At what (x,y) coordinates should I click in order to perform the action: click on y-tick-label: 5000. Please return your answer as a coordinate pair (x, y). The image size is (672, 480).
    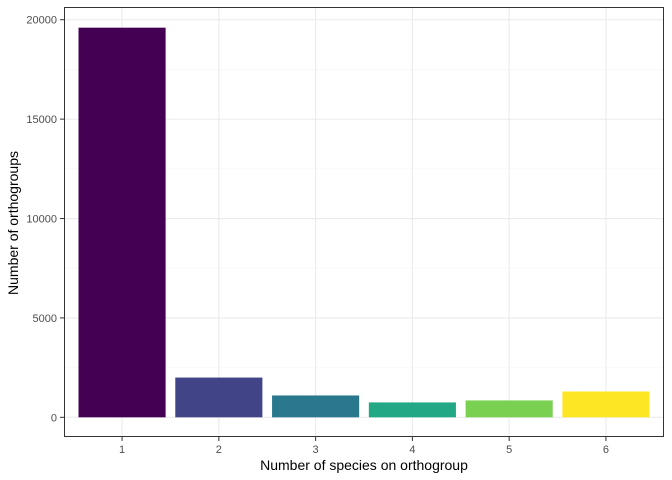
    Looking at the image, I should click on (45, 319).